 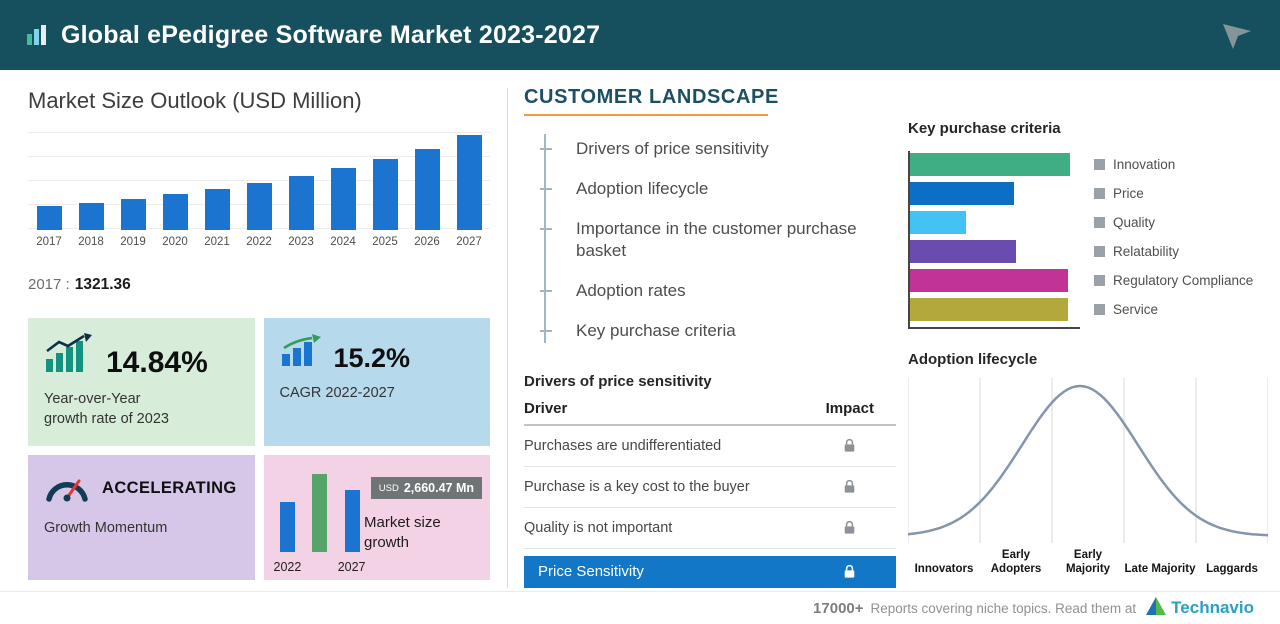 What do you see at coordinates (1200, 608) in the screenshot?
I see `technavio-brand-link: Technavio` at bounding box center [1200, 608].